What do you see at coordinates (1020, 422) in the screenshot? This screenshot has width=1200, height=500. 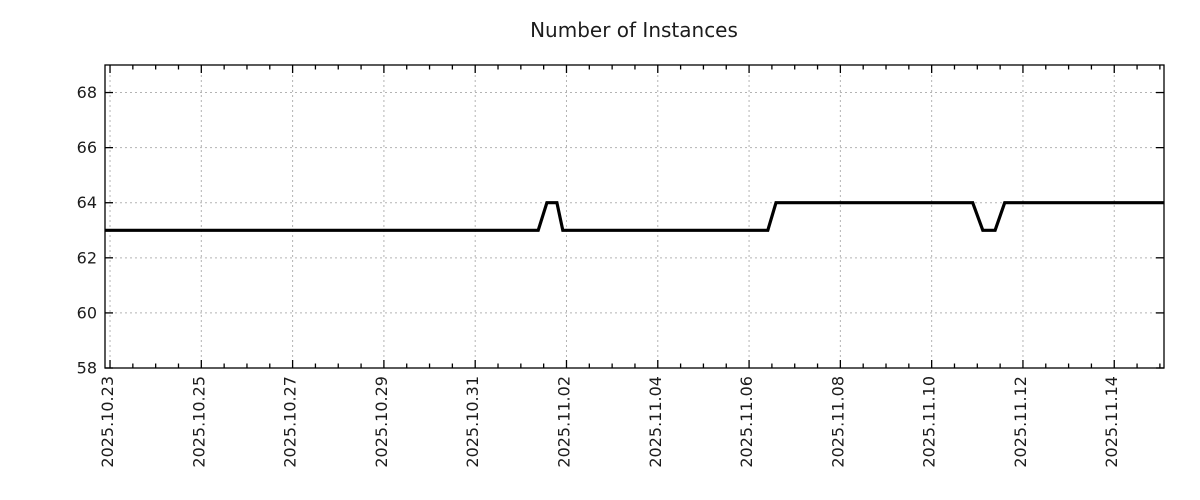 I see `x-tick-label: 2025.11.12` at bounding box center [1020, 422].